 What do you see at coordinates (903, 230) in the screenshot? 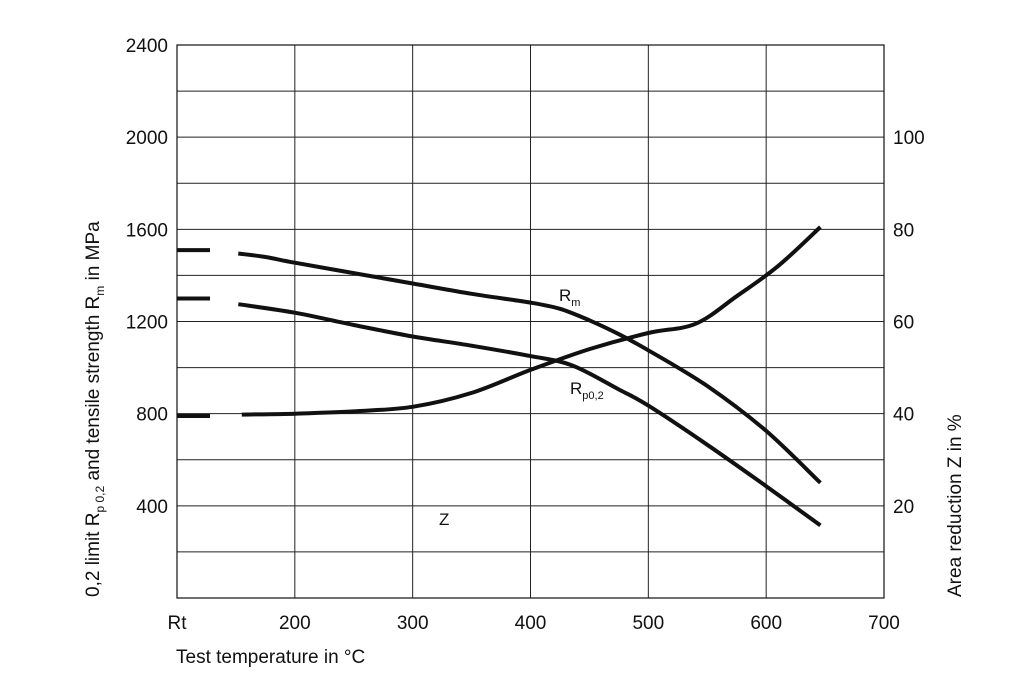
I see `right-y-tick-label: 80` at bounding box center [903, 230].